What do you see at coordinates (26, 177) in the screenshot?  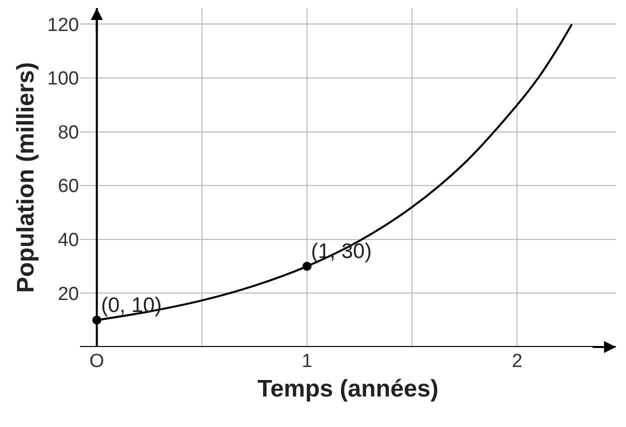 I see `y-axis-title: Population (milliers)` at bounding box center [26, 177].